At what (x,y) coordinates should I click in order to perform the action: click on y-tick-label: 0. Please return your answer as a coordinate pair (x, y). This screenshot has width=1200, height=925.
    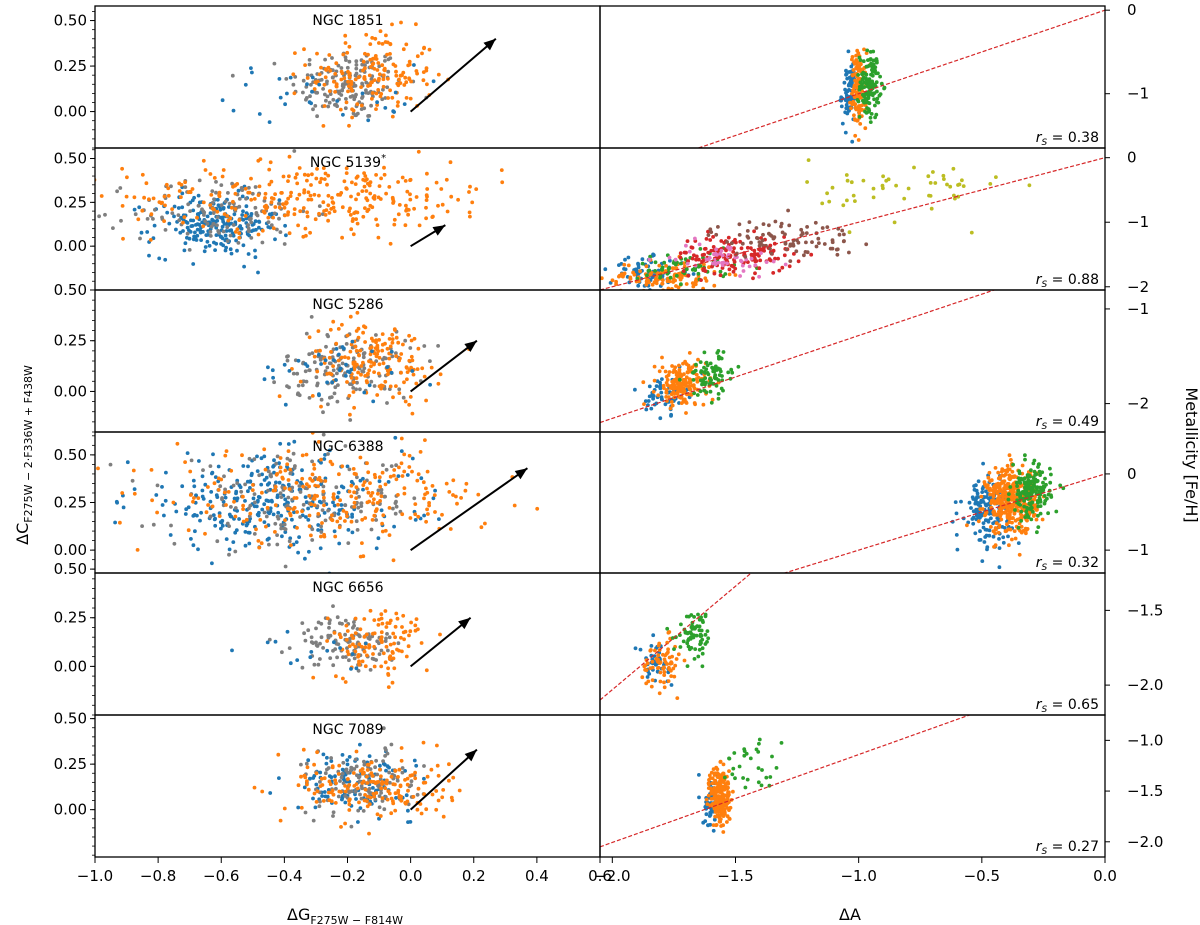
    Looking at the image, I should click on (1132, 474).